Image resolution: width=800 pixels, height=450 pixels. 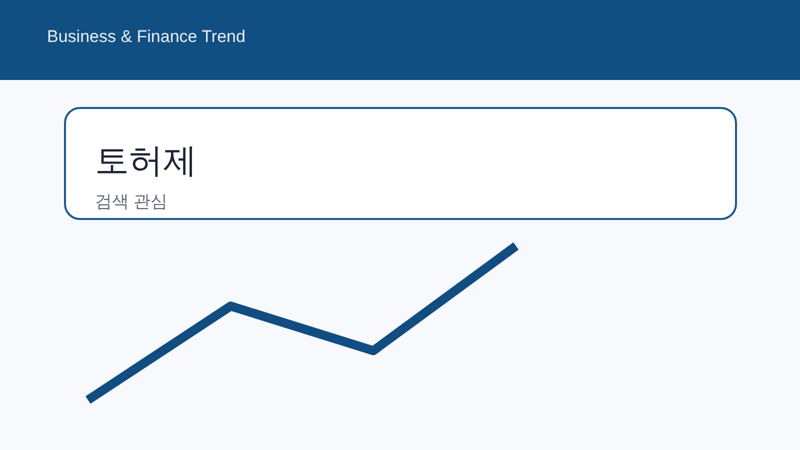 What do you see at coordinates (146, 161) in the screenshot?
I see `title: 토허제` at bounding box center [146, 161].